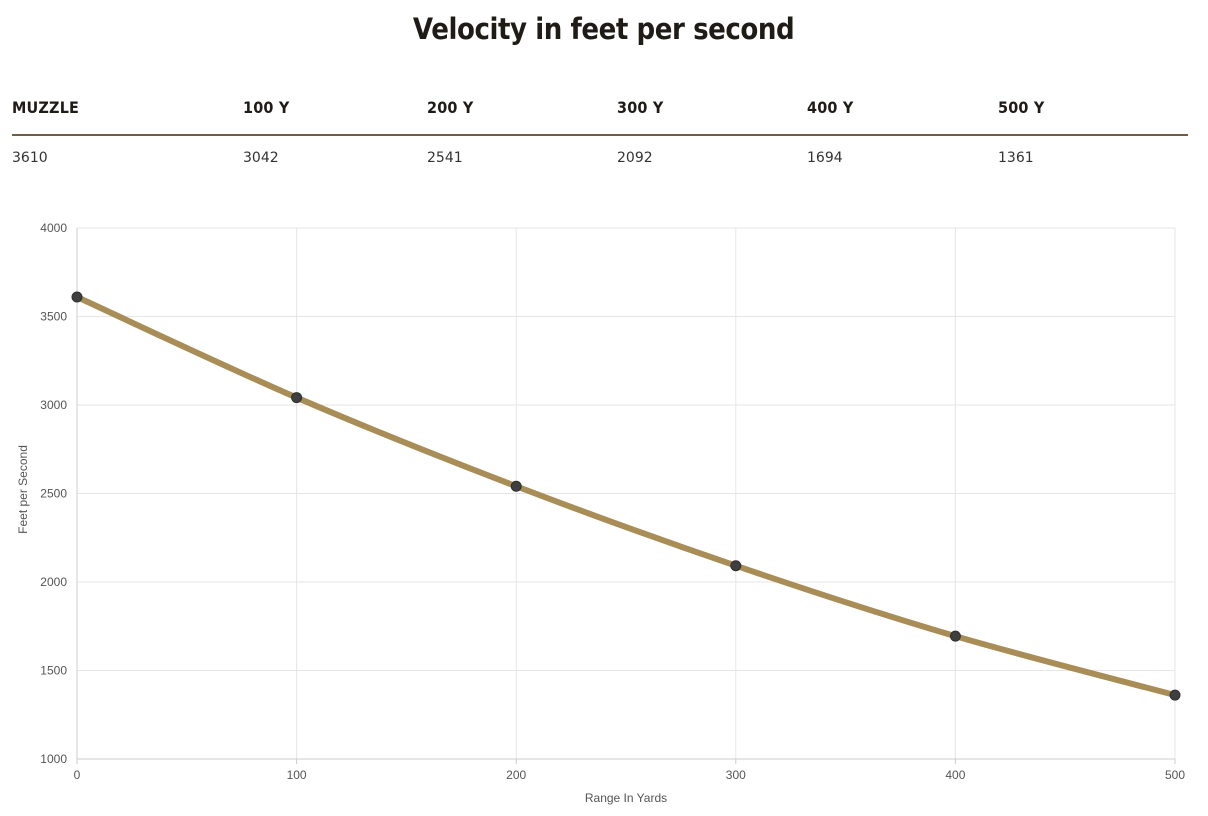 The height and width of the screenshot is (816, 1208). I want to click on velocity-table-header: MUZZLE 100 Y 200 Y 300 Y 400 Y 500 Y, so click(600, 113).